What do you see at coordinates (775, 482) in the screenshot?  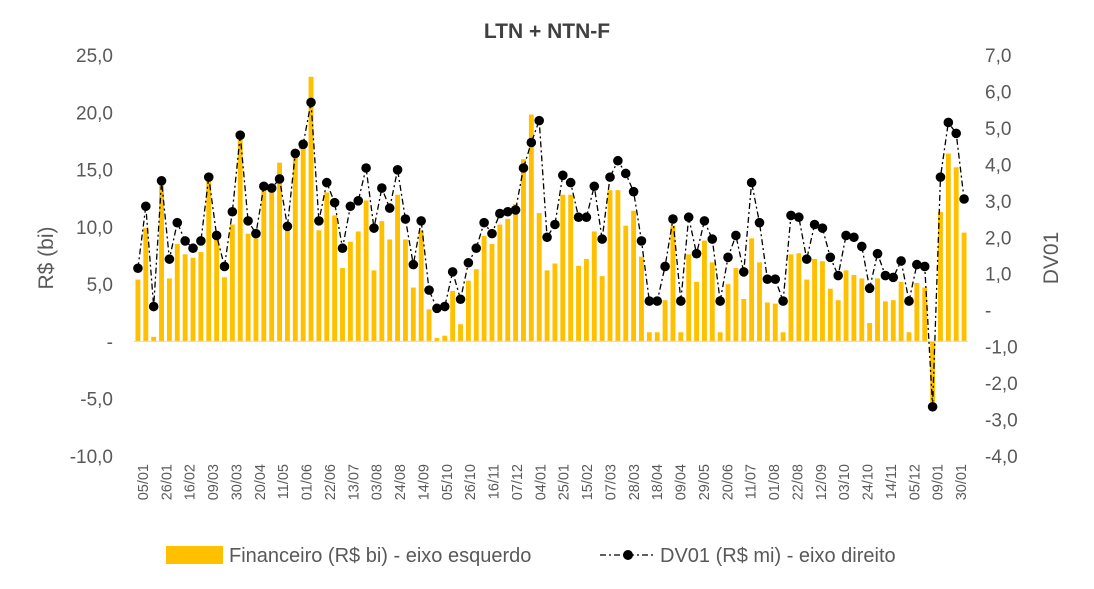 I see `x-tick-label: 01/08` at bounding box center [775, 482].